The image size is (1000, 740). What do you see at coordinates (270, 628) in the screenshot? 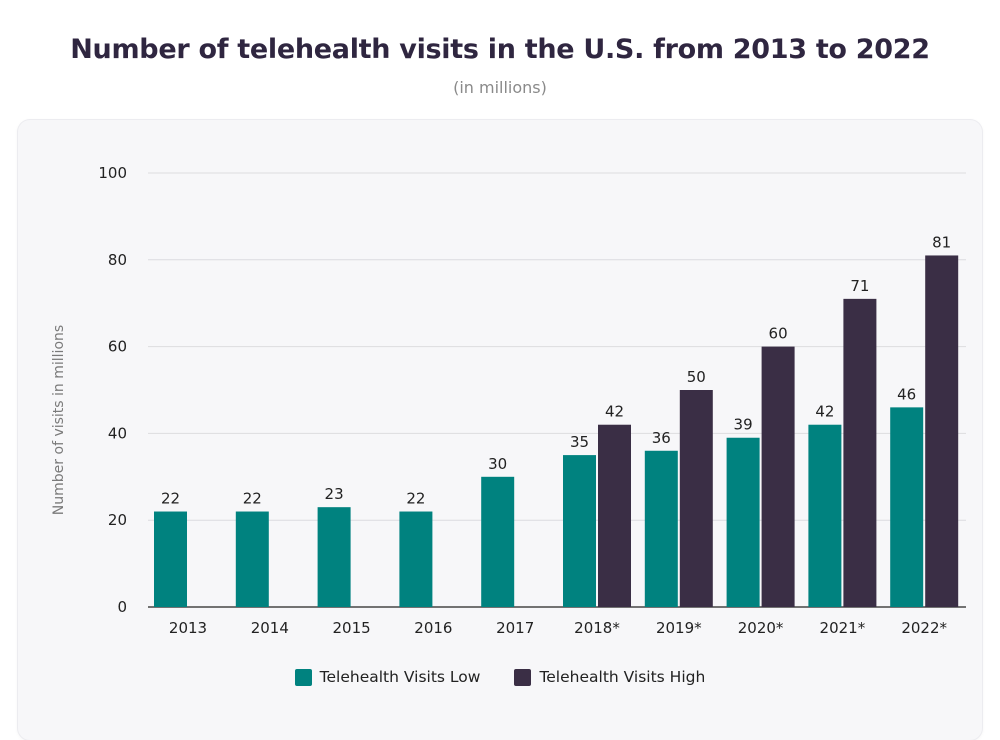
I see `x-tick-label: 2014` at bounding box center [270, 628].